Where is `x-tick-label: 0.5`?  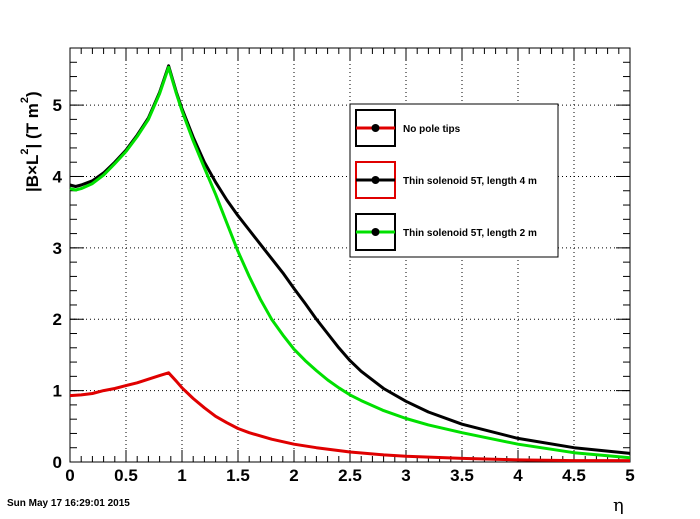
x-tick-label: 0.5 is located at coordinates (126, 475).